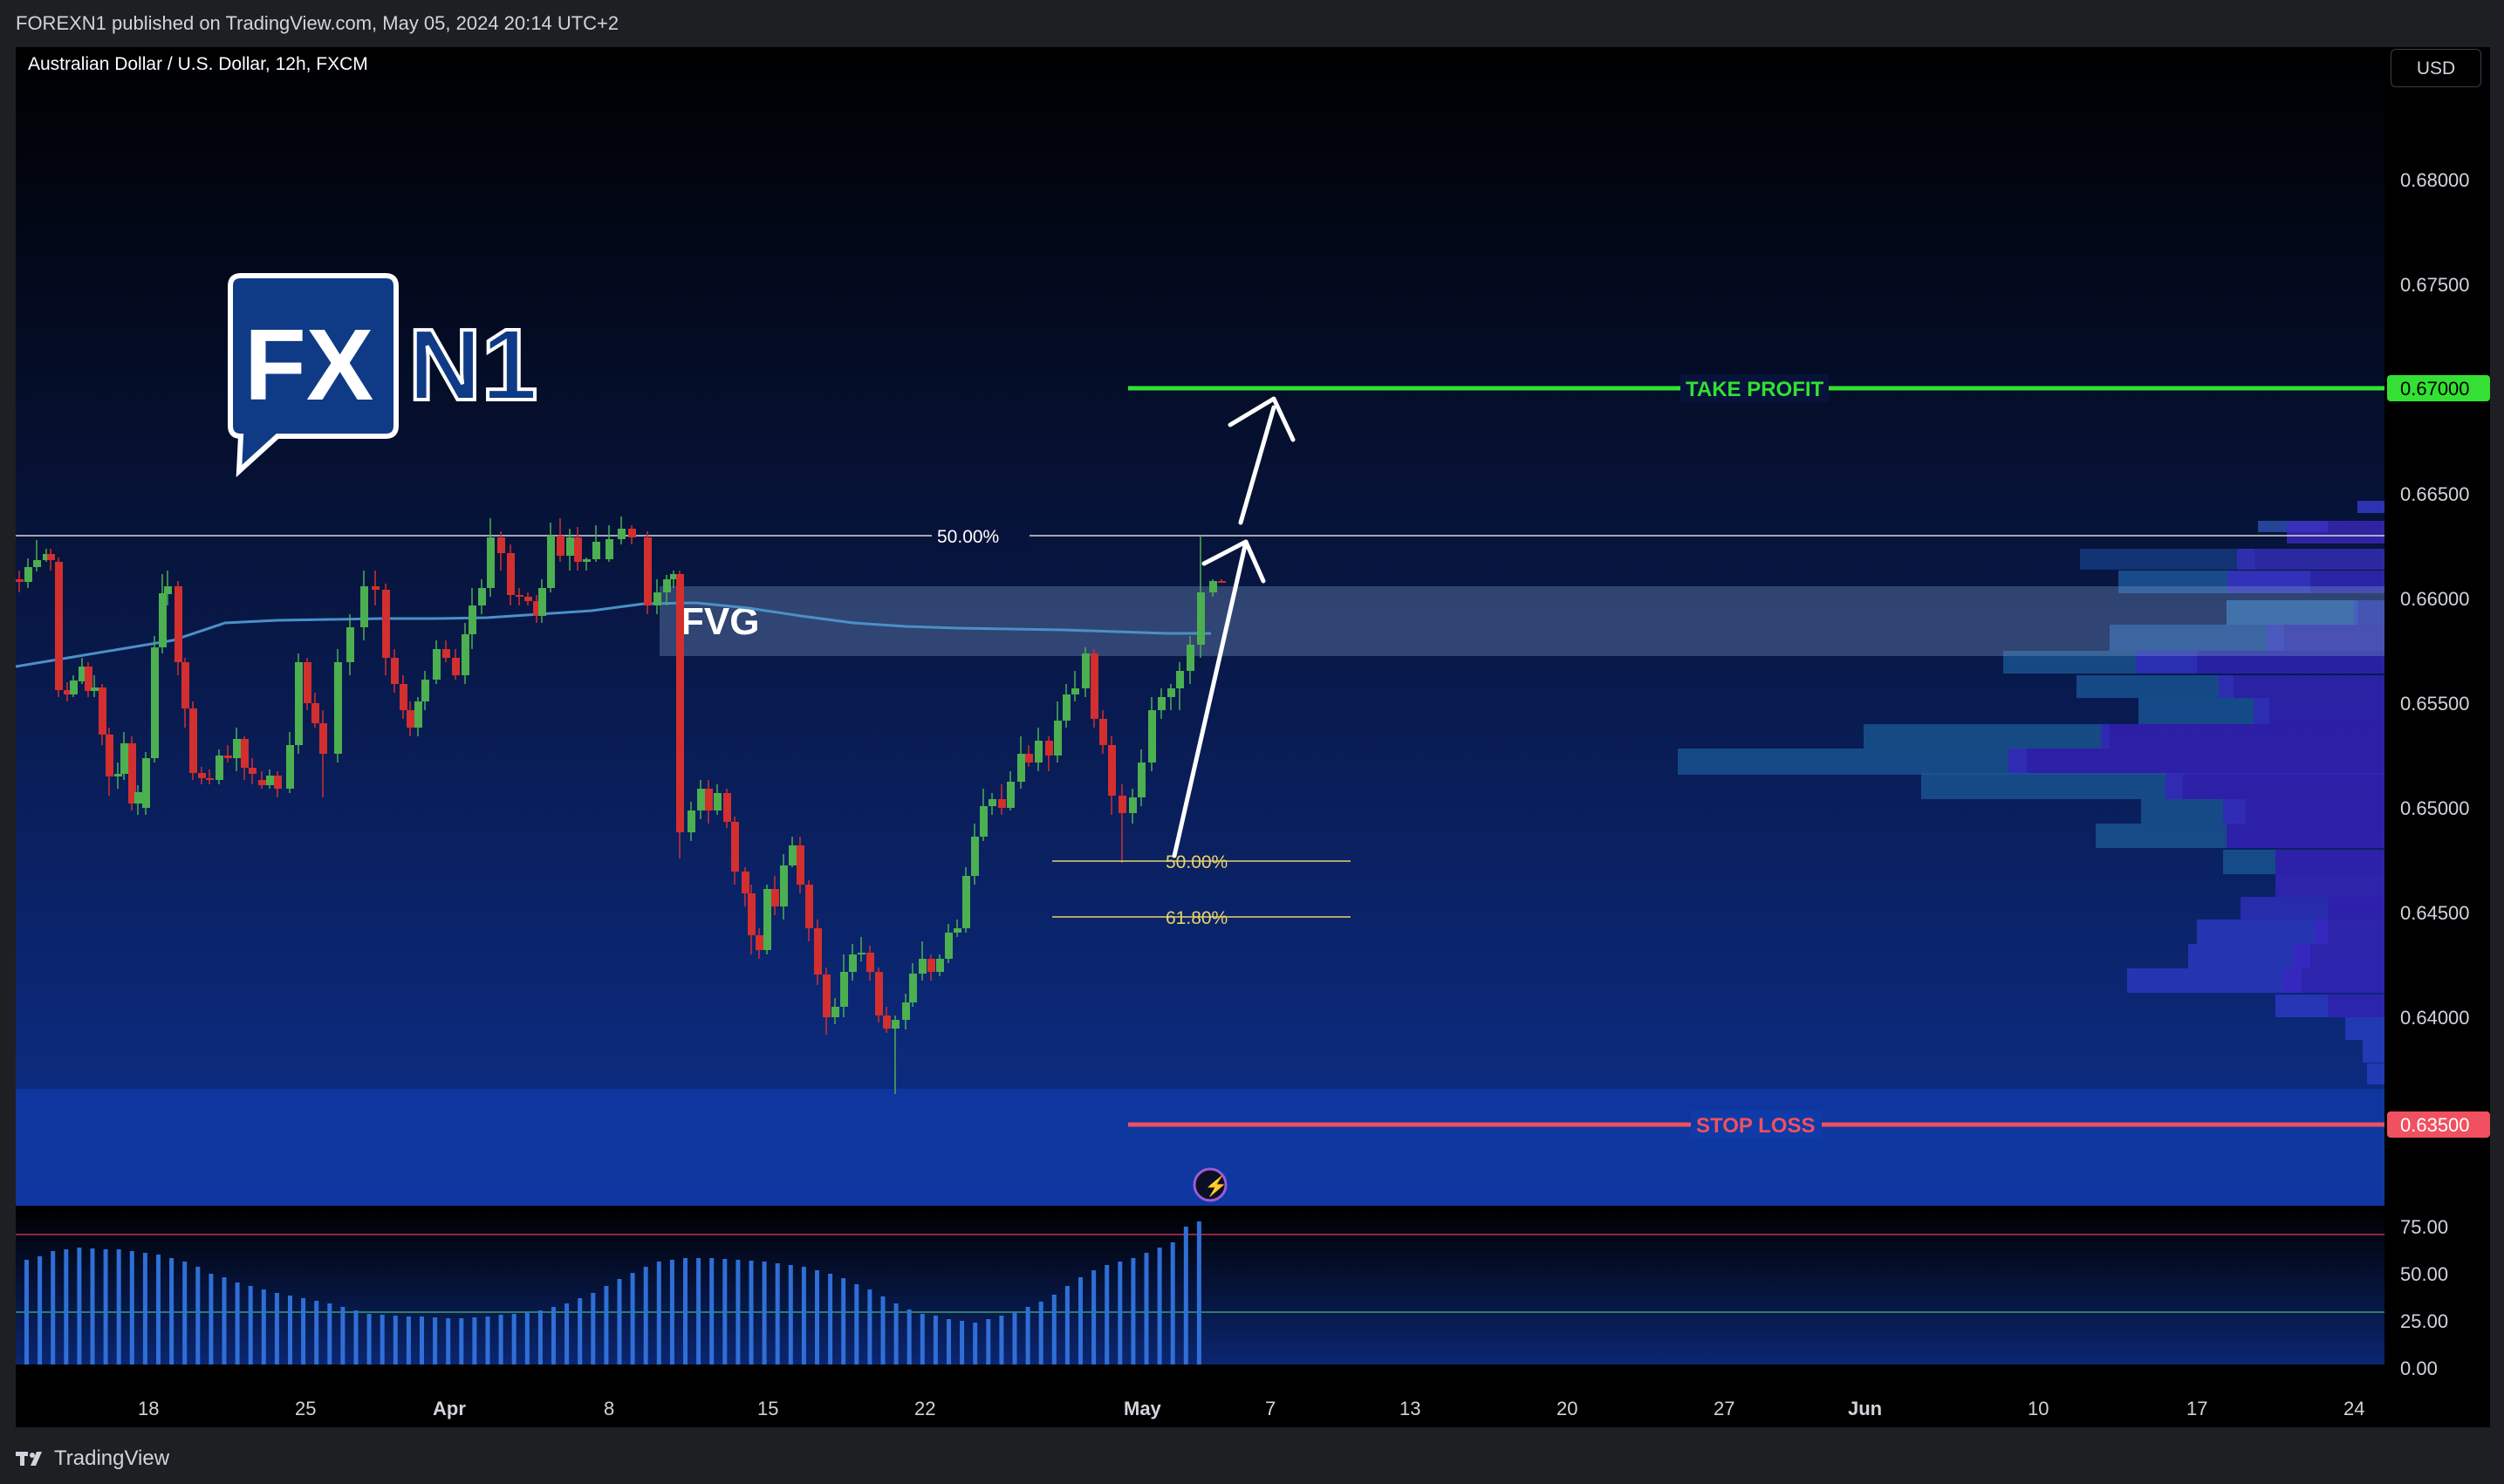 The height and width of the screenshot is (1484, 2504). I want to click on time-tick: May, so click(1143, 1408).